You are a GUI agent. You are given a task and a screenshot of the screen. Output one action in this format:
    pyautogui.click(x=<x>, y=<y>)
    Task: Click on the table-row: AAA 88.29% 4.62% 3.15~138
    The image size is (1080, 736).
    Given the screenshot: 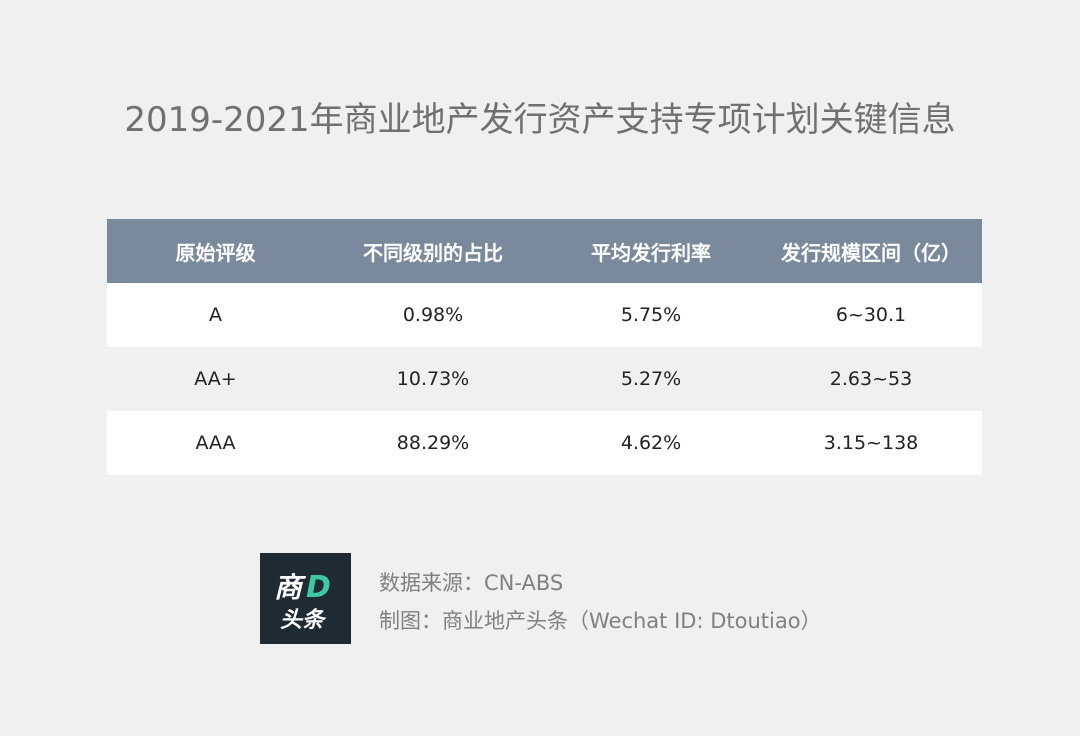 What is the action you would take?
    pyautogui.click(x=544, y=443)
    